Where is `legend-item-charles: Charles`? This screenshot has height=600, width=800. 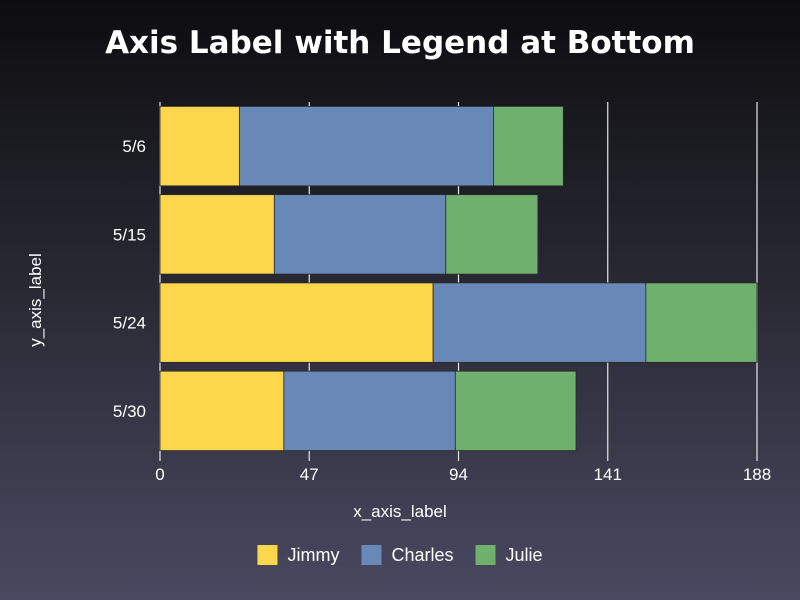
legend-item-charles: Charles is located at coordinates (407, 555).